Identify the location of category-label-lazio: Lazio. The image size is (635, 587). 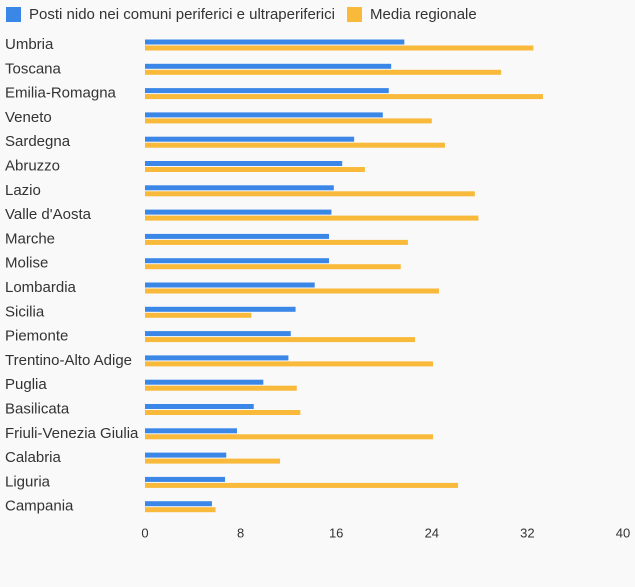
(23, 190).